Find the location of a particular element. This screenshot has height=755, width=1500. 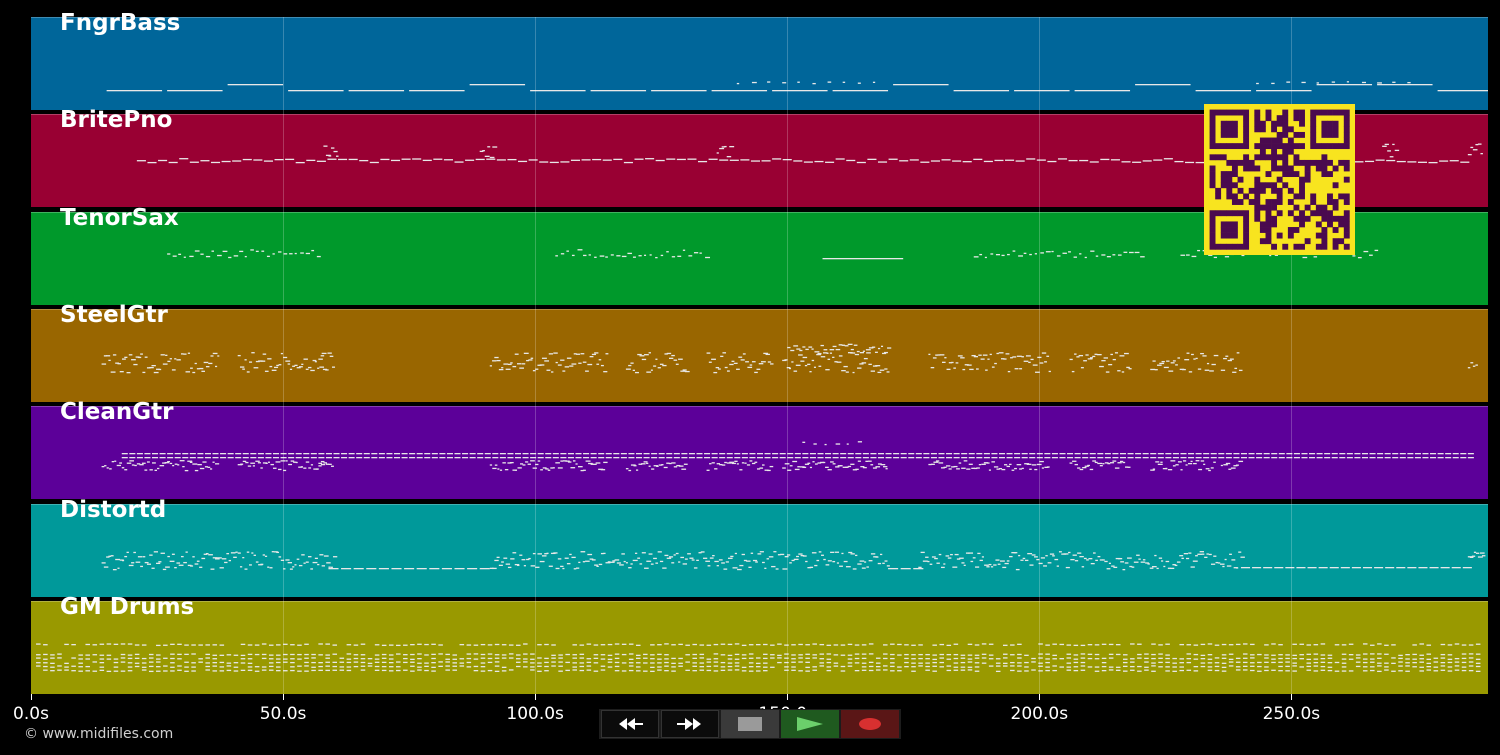

fast-forward-button is located at coordinates (690, 724).